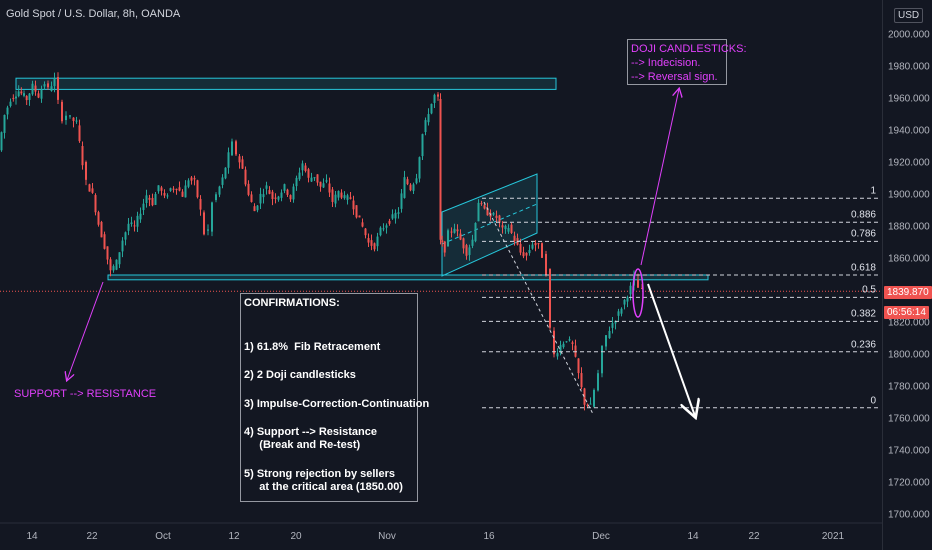 The image size is (932, 550). Describe the element at coordinates (292, 303) in the screenshot. I see `confirmations-heading: CONFIRMATIONS:` at that location.